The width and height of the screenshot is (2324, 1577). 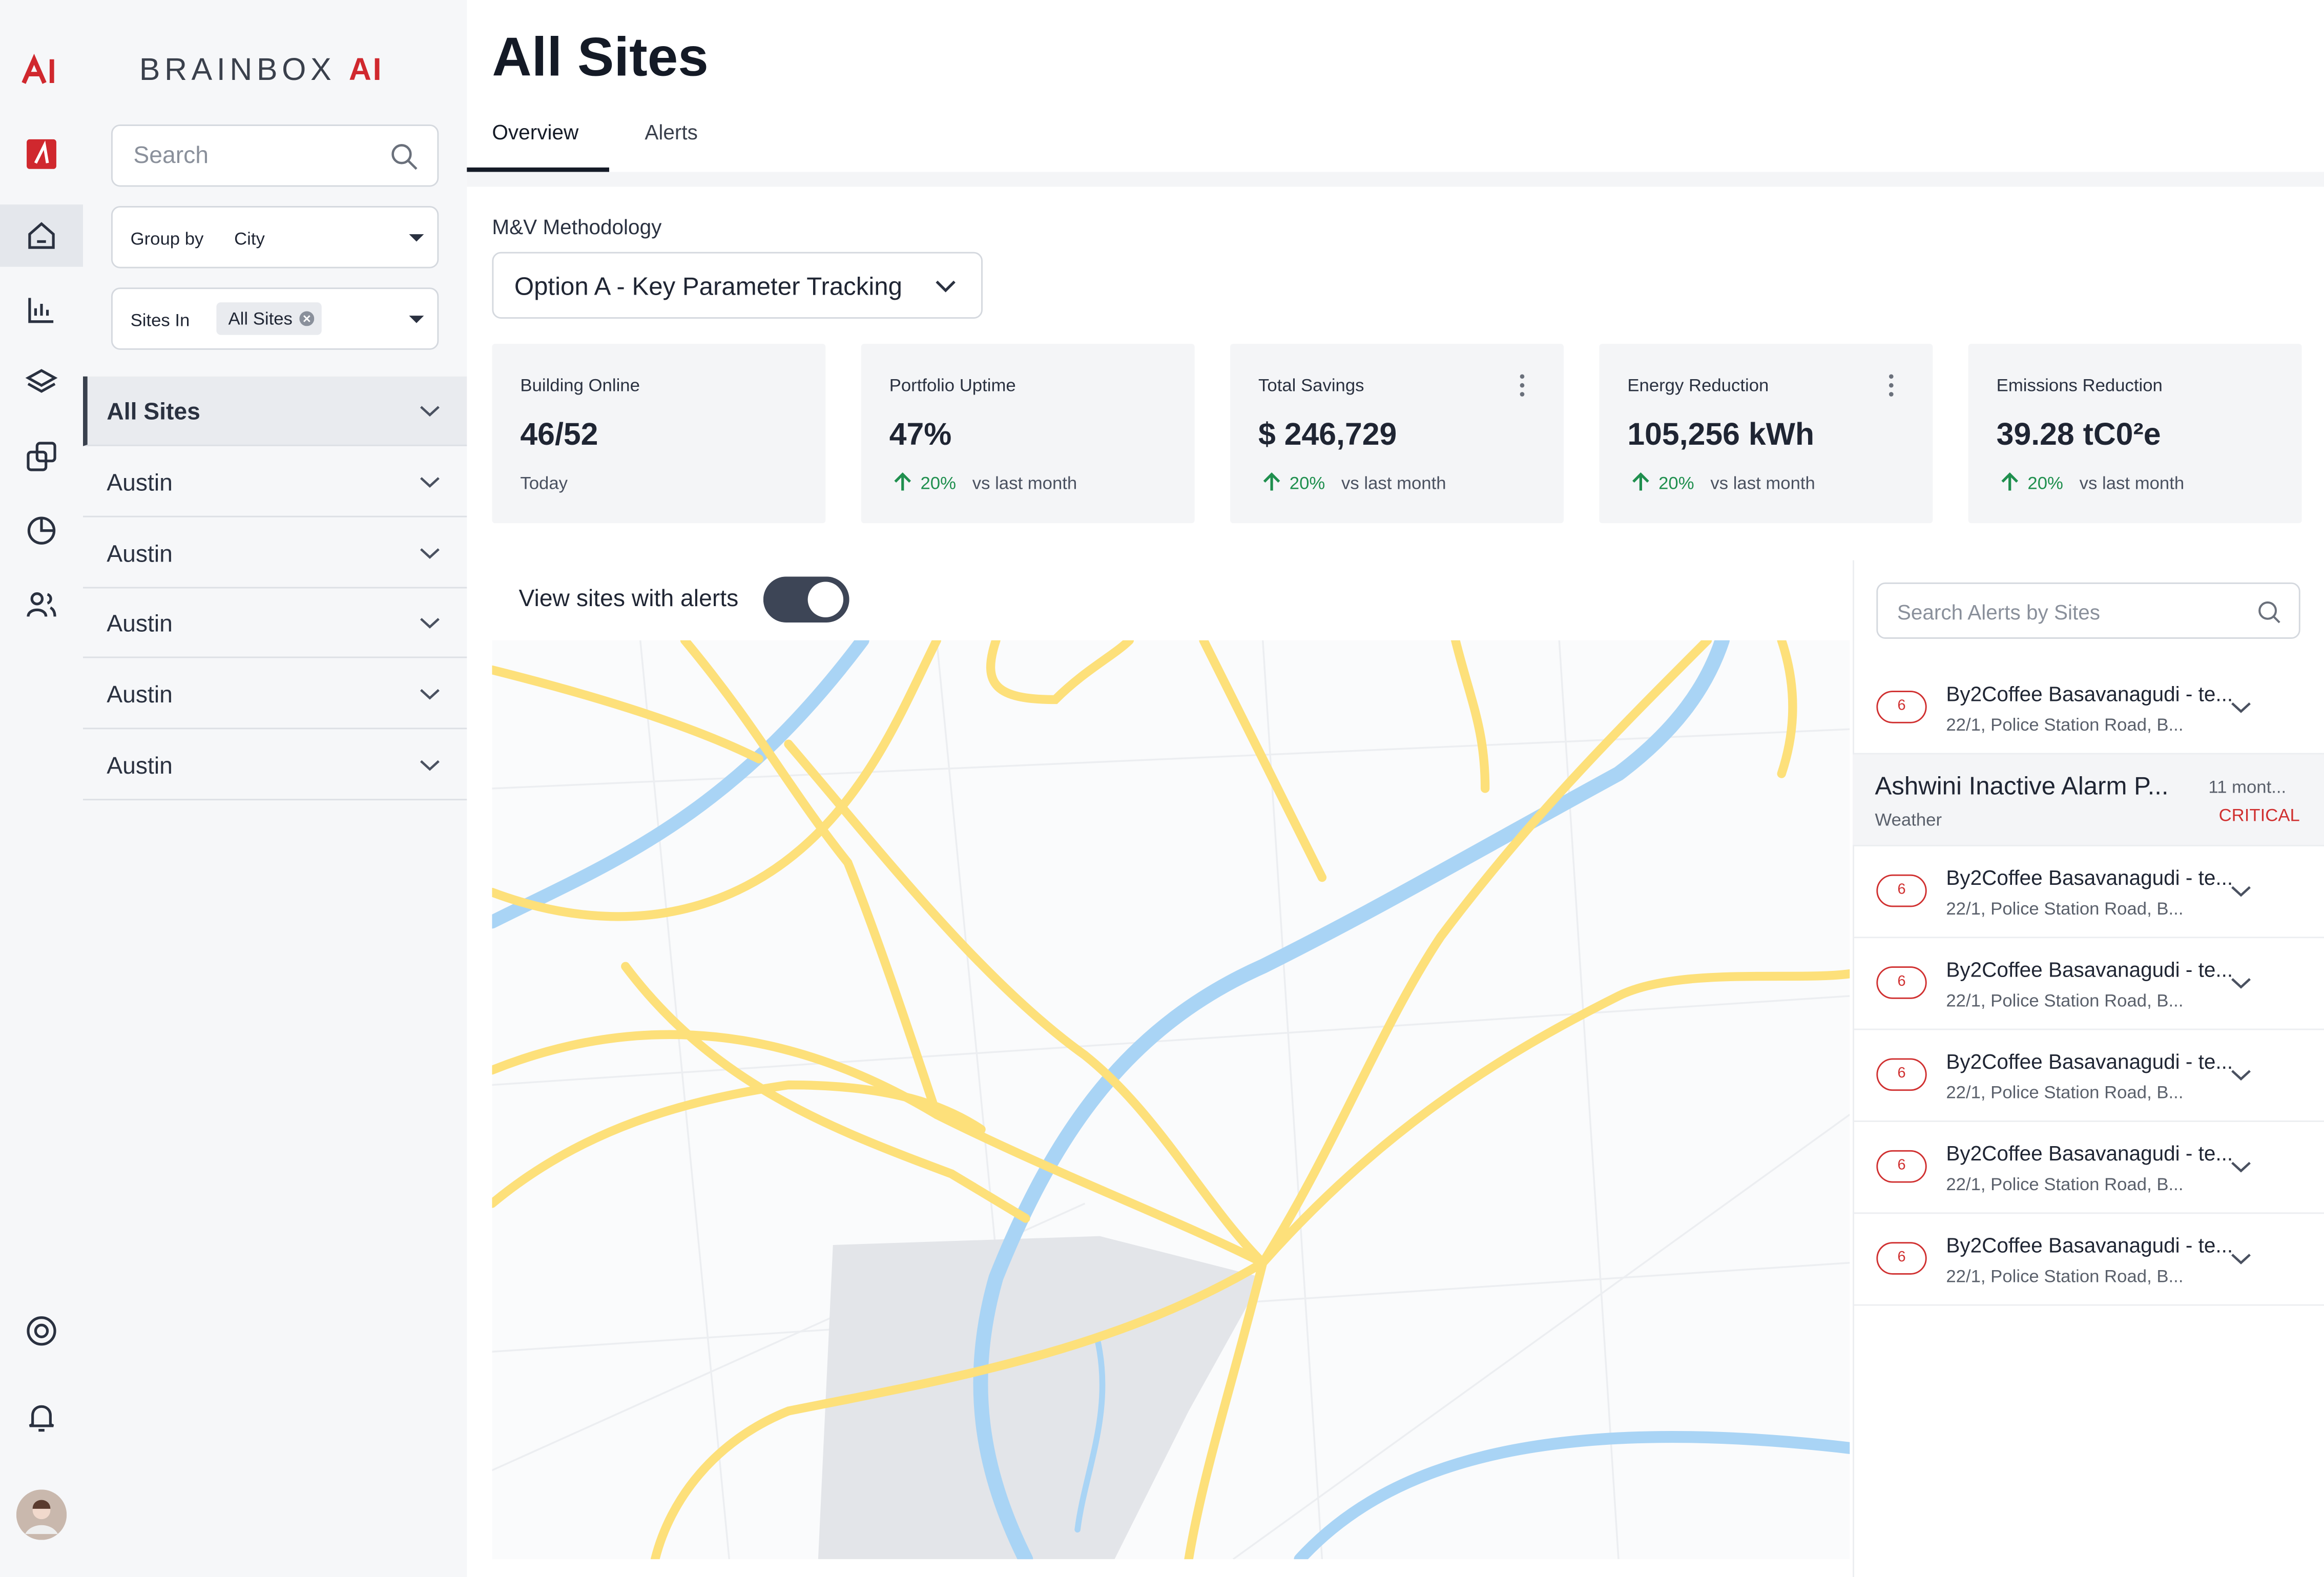 I want to click on tree-item: All Sites, so click(x=275, y=411).